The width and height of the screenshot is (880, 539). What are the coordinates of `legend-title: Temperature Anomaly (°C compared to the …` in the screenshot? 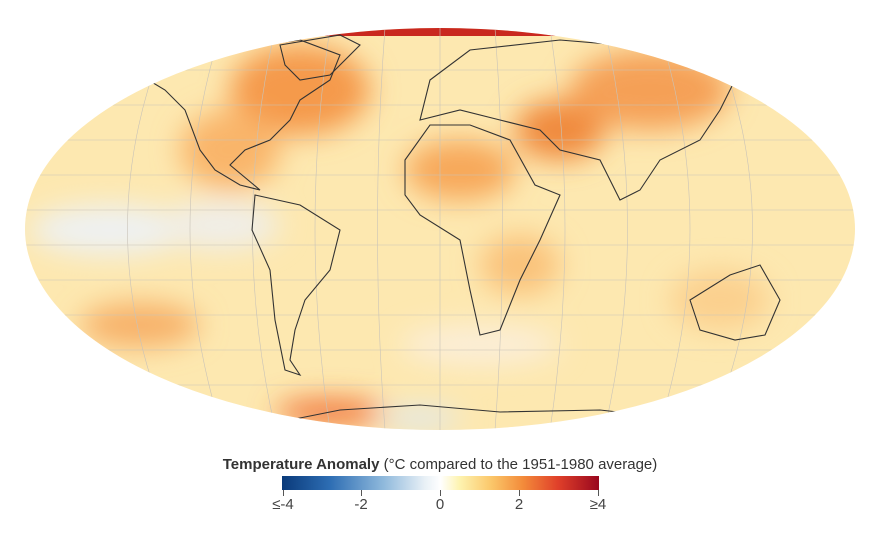 It's located at (440, 464).